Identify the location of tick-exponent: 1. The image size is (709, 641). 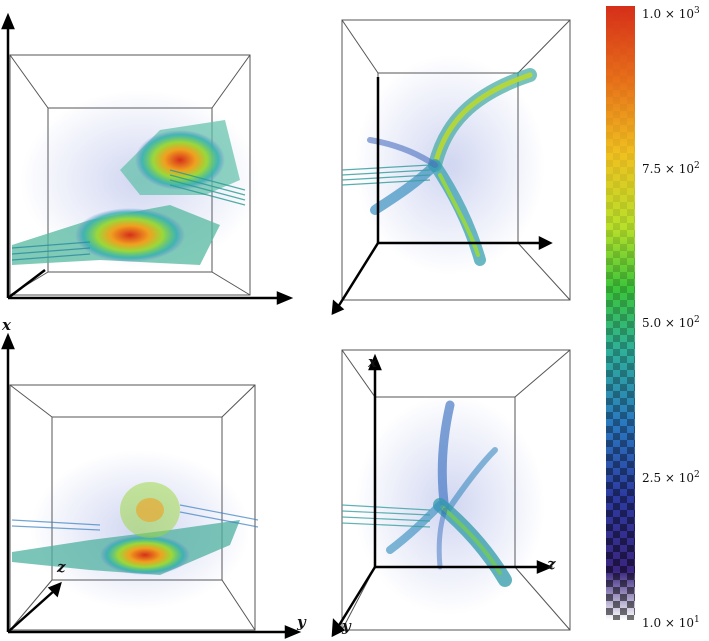
(697, 620).